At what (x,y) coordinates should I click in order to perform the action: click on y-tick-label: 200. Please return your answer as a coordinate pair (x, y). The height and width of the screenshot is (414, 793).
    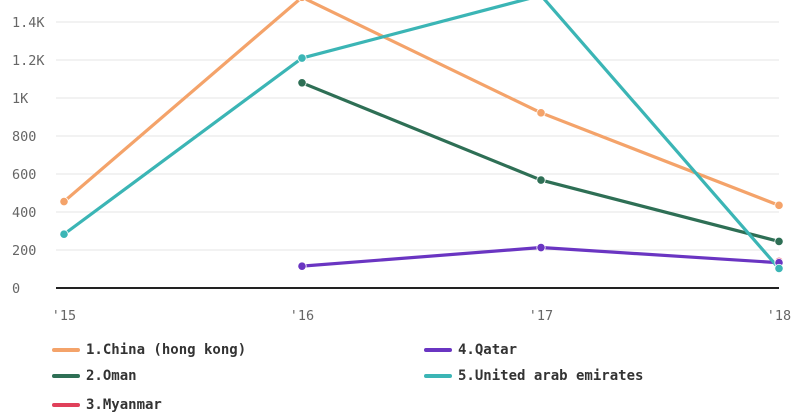
    Looking at the image, I should click on (24, 251).